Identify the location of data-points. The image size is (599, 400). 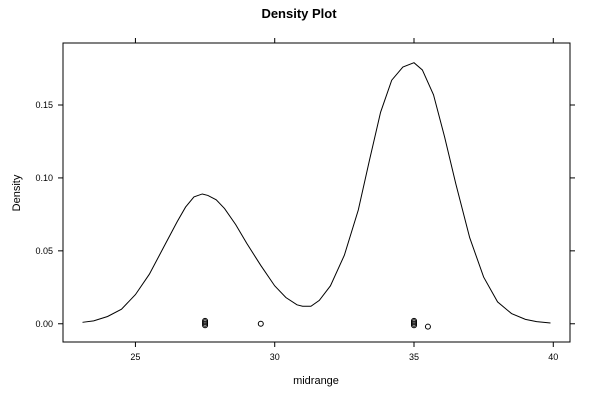
(316, 323).